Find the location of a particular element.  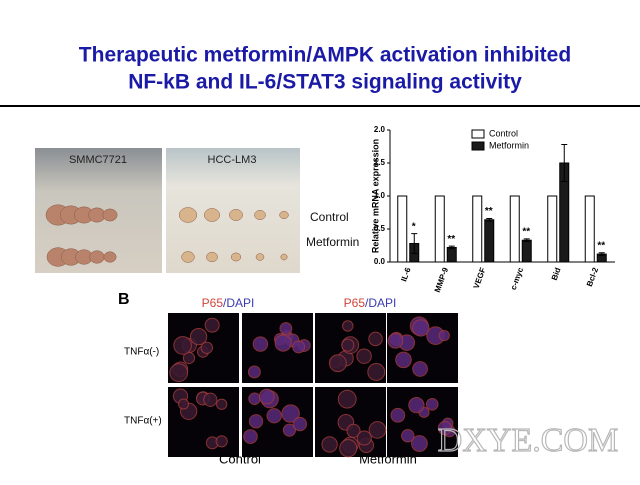

micrographs is located at coordinates (313, 385).